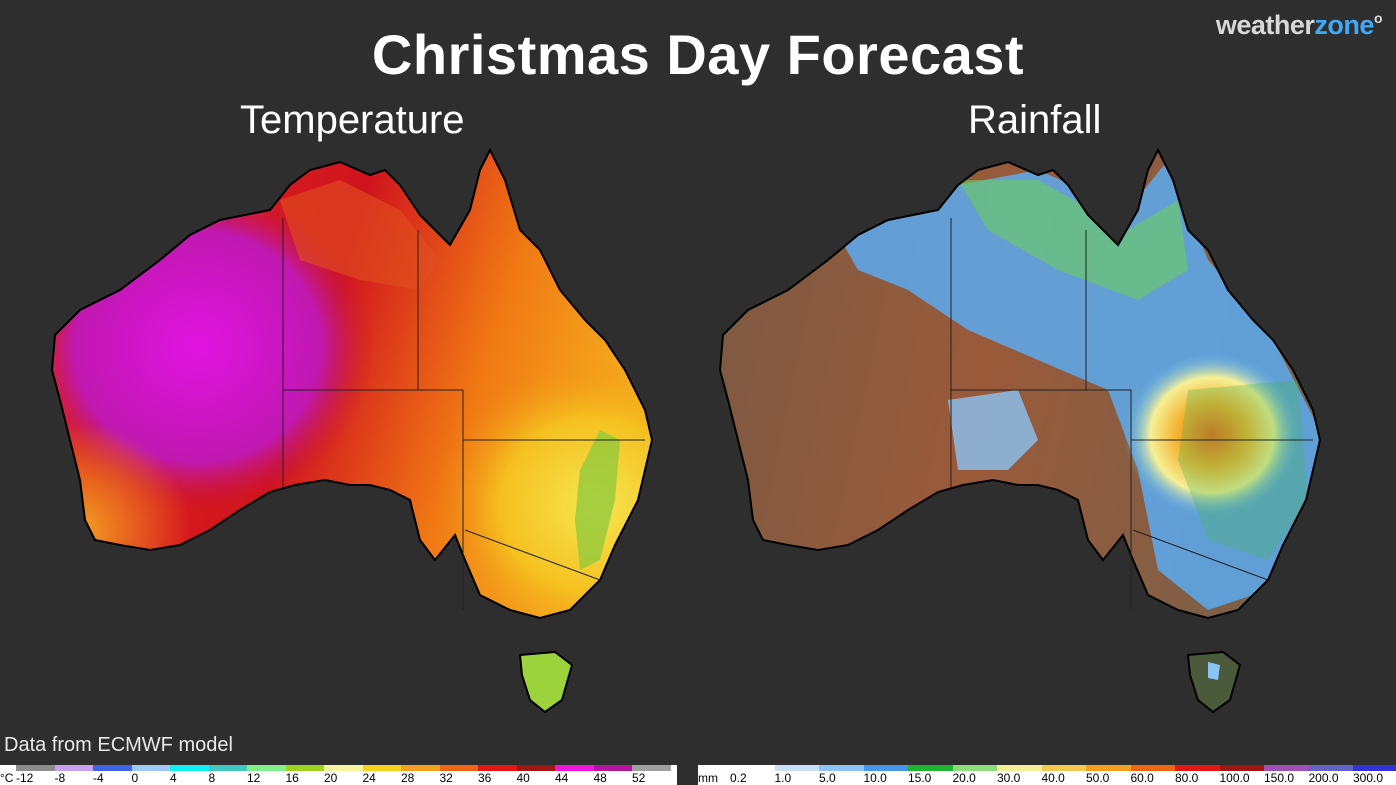 This screenshot has height=785, width=1396. Describe the element at coordinates (1098, 778) in the screenshot. I see `rainfall-legend-tick: 50.0` at that location.